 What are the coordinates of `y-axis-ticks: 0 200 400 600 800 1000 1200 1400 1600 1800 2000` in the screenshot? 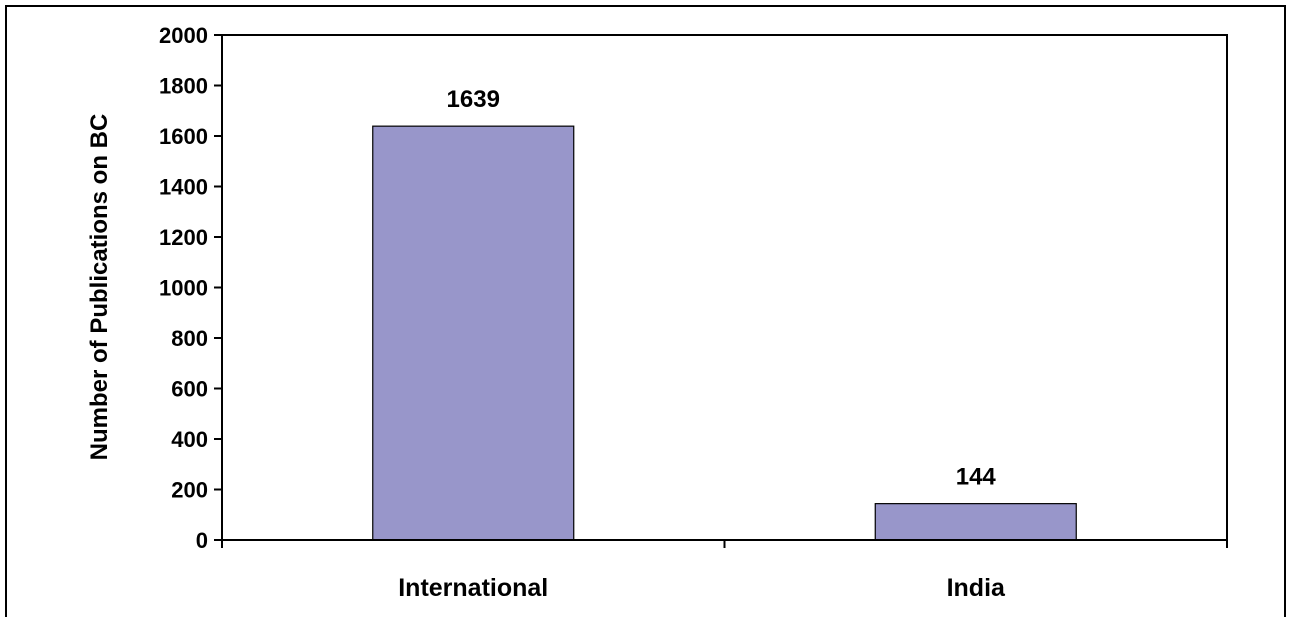 It's located at (190, 288).